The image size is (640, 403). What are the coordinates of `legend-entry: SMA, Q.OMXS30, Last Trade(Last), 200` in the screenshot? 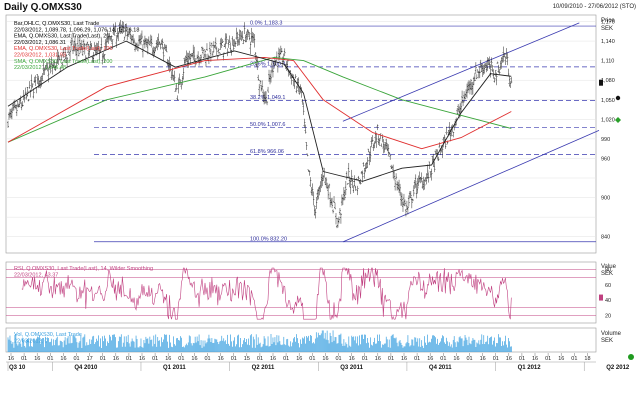 It's located at (63, 62).